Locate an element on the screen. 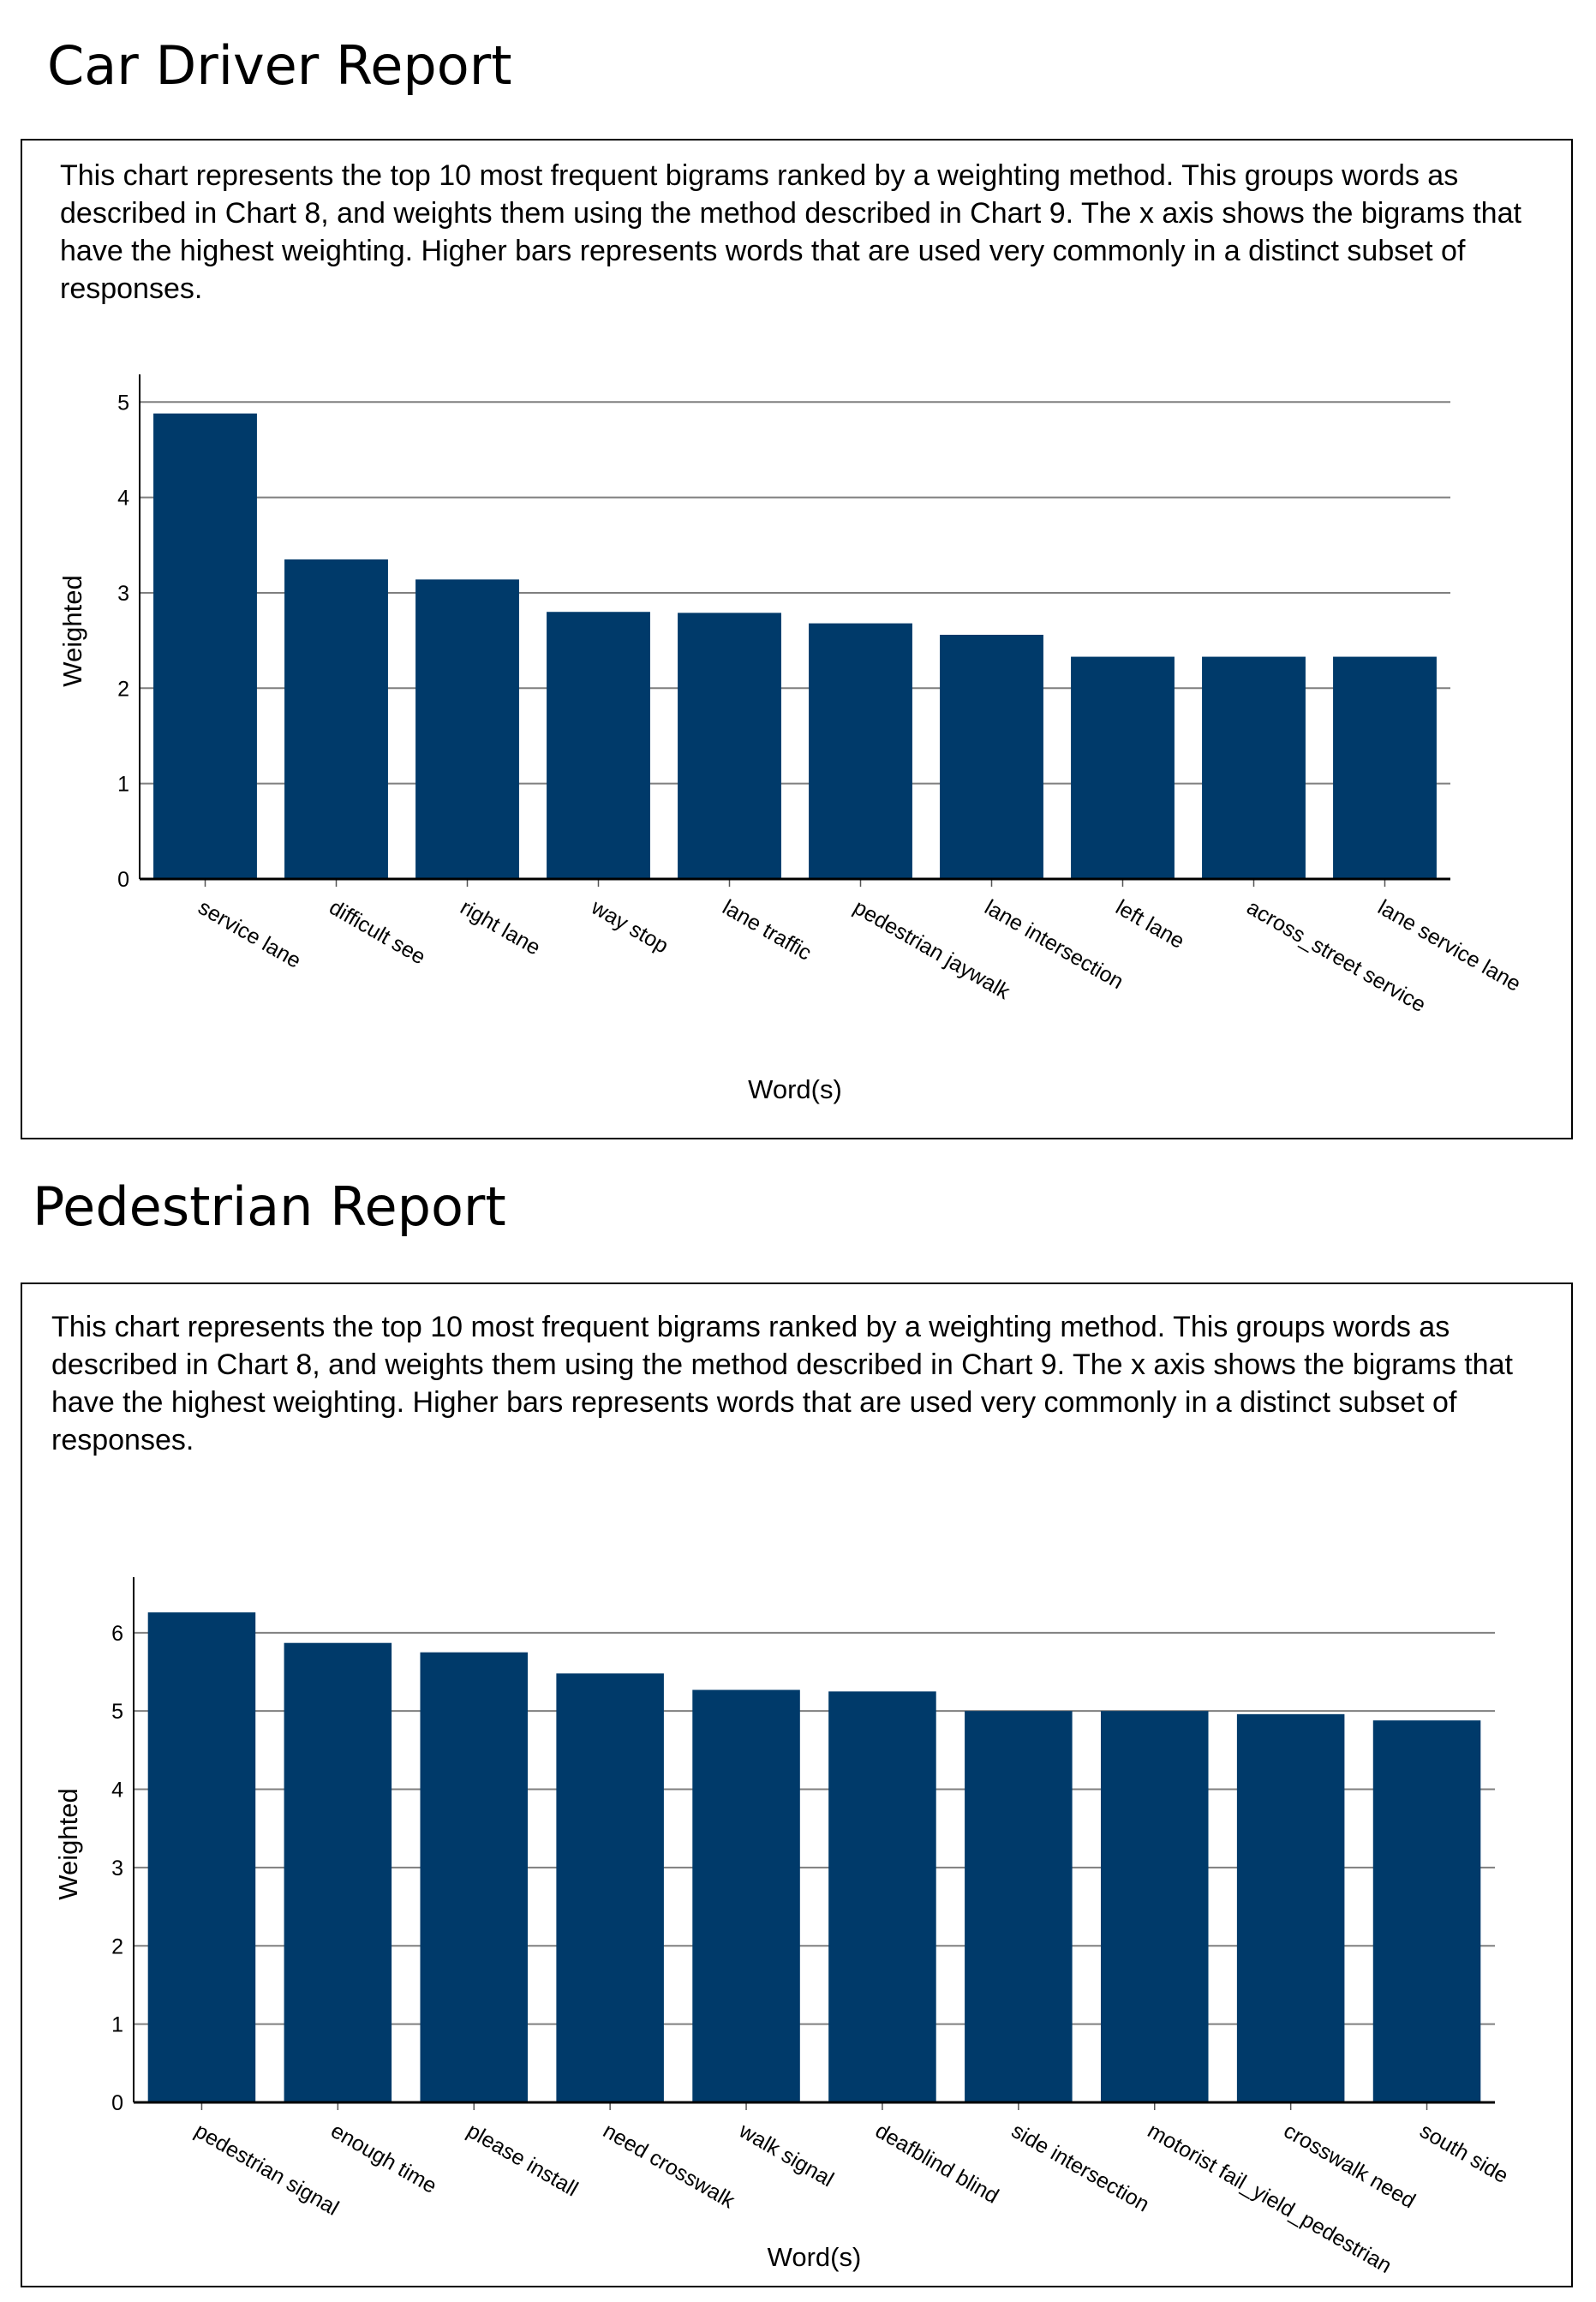 The image size is (1596, 2302). x-tick-label: enough time is located at coordinates (383, 2158).